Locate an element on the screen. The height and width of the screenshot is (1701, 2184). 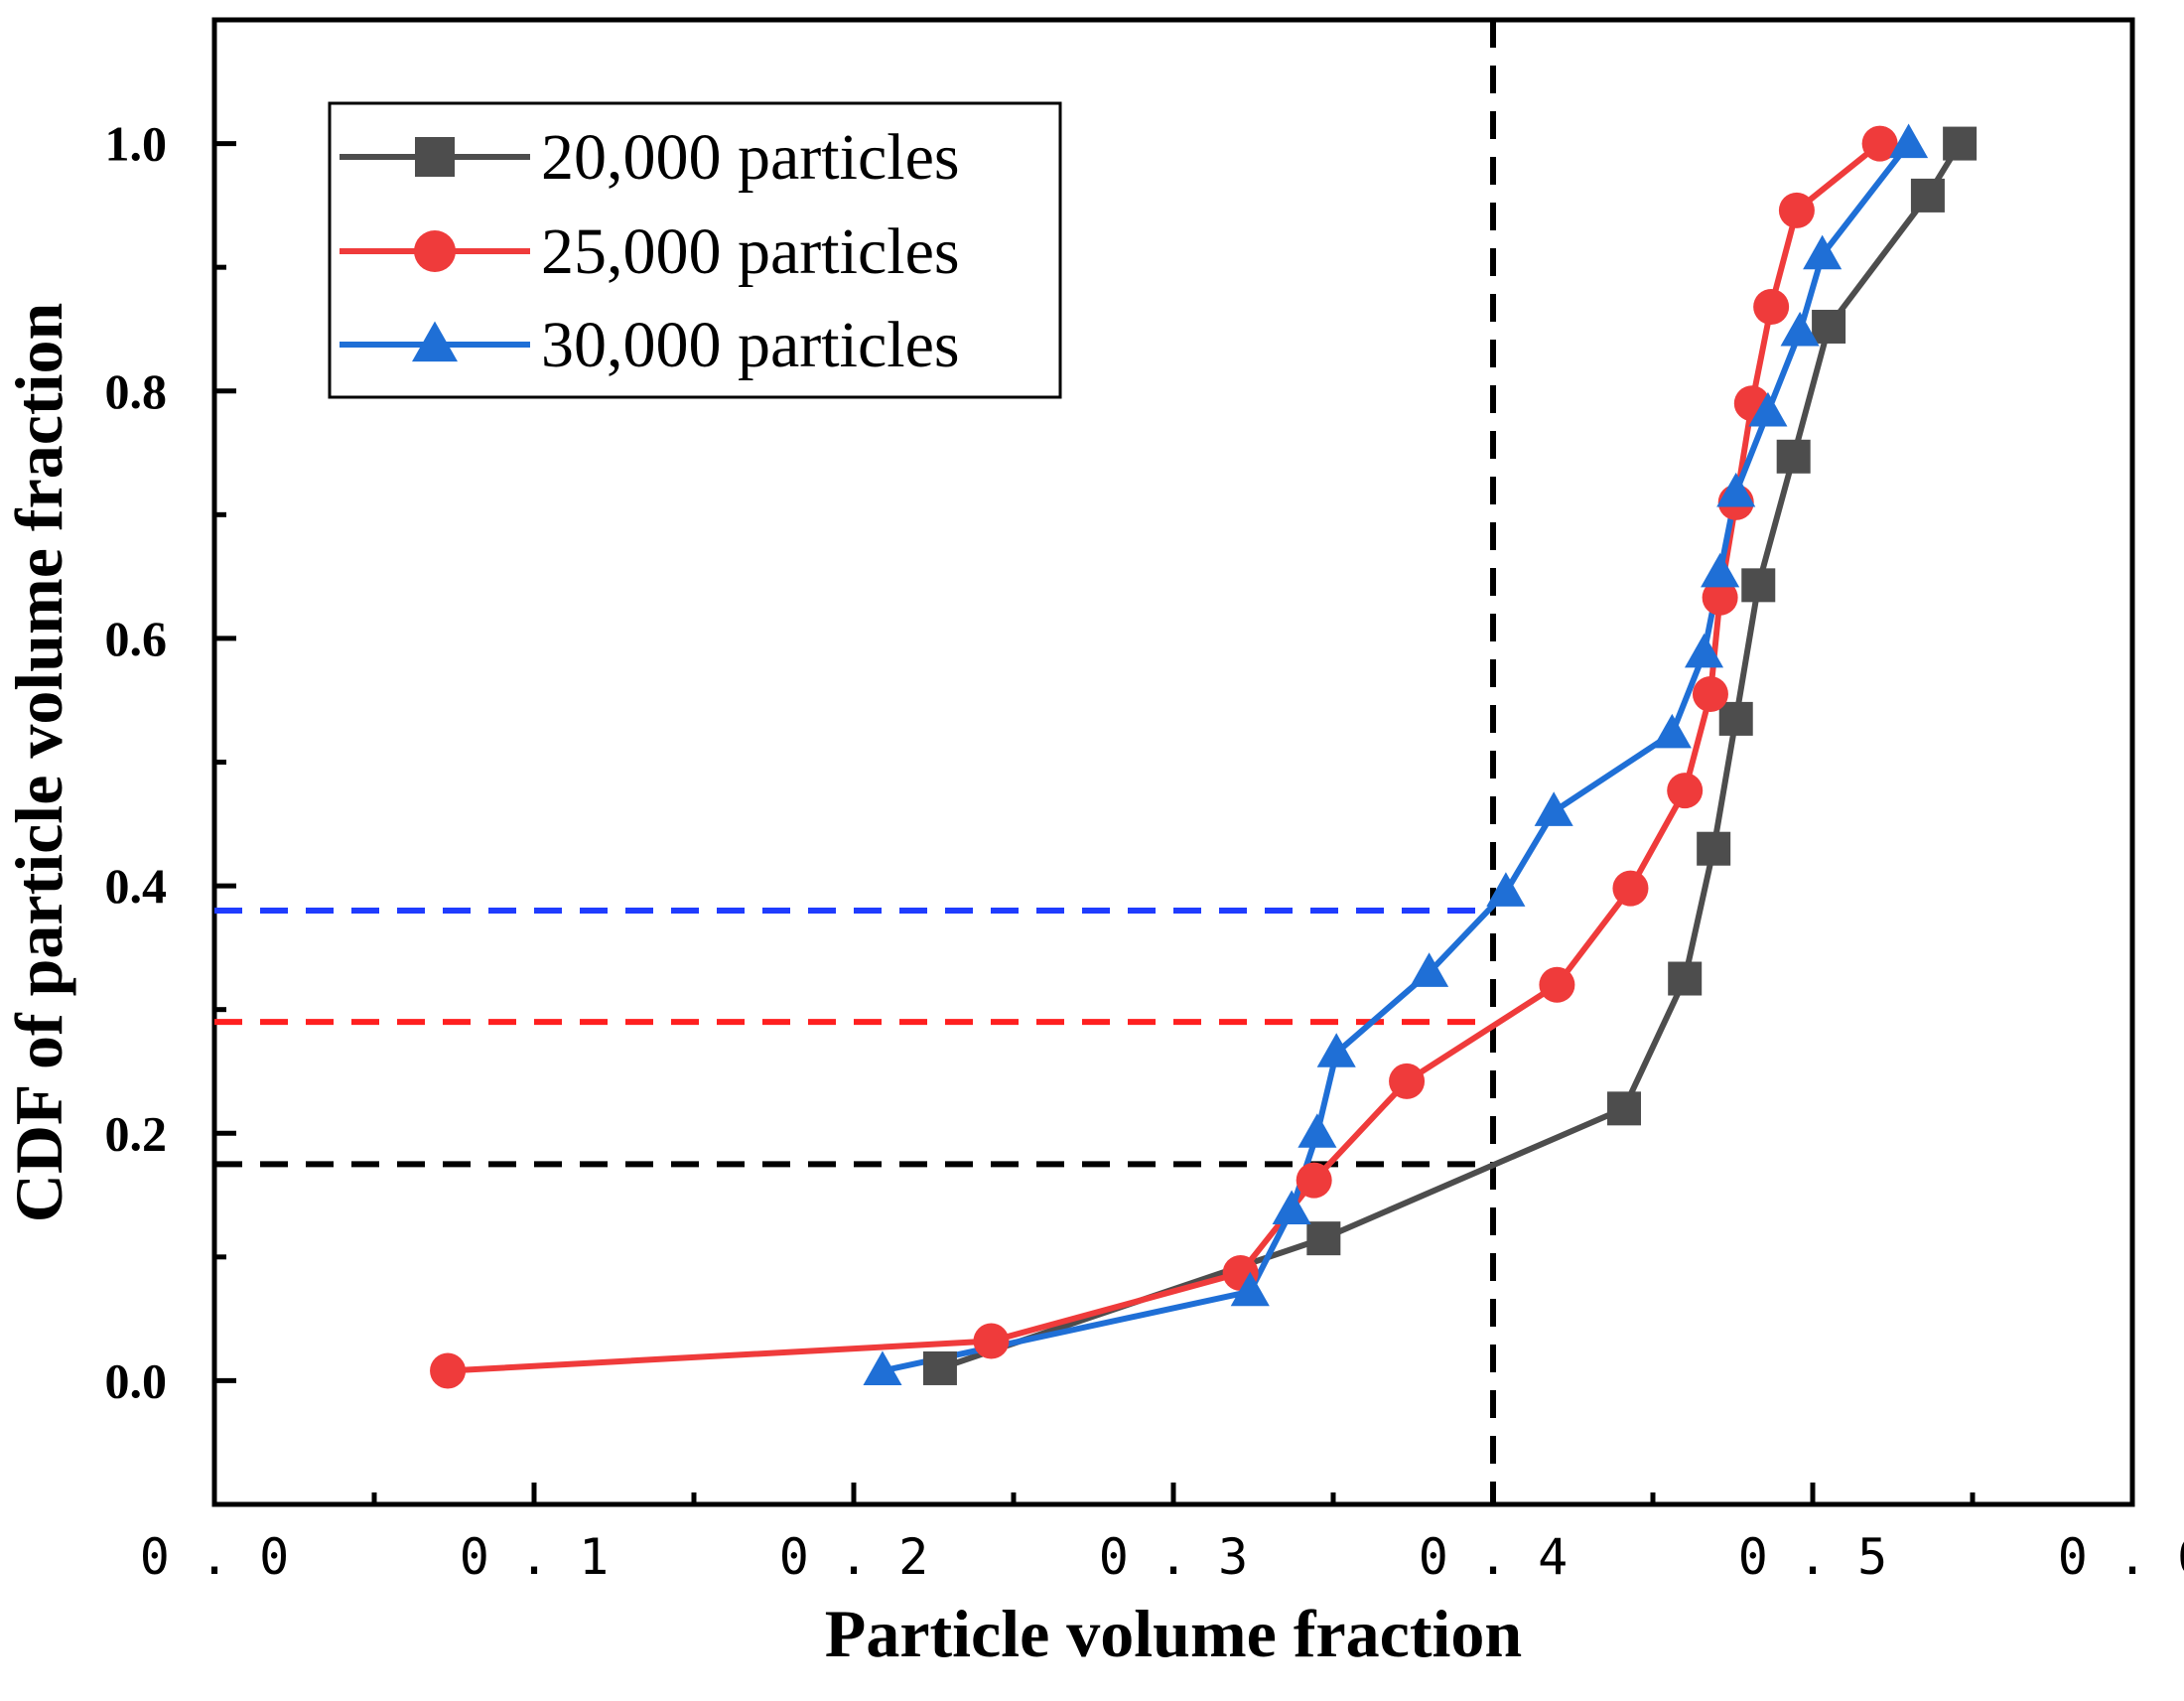
x-axis-title: Particle volume fraction is located at coordinates (1173, 1633).